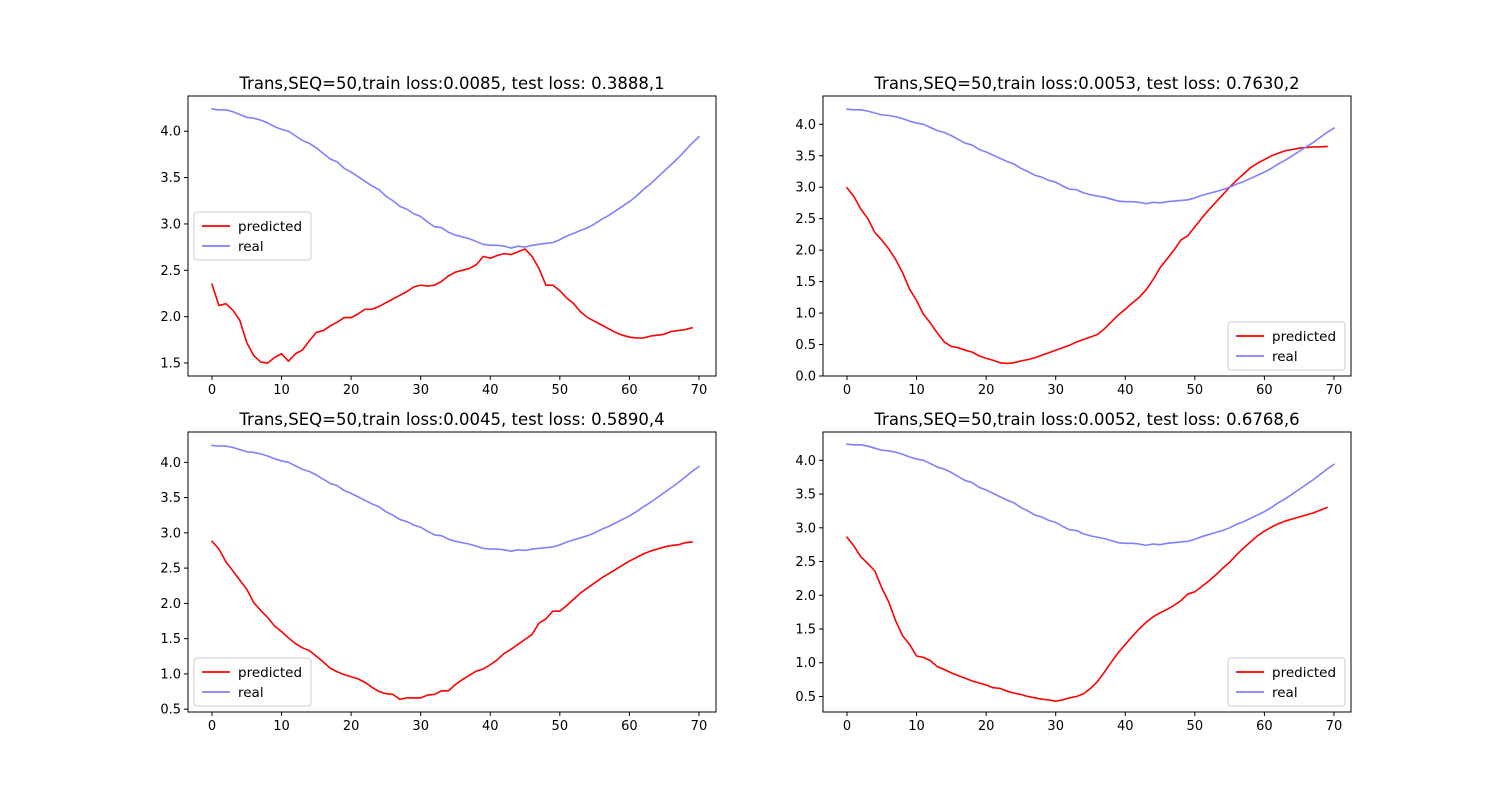 This screenshot has width=1500, height=800. What do you see at coordinates (805, 377) in the screenshot?
I see `y-tick-label: 0.0` at bounding box center [805, 377].